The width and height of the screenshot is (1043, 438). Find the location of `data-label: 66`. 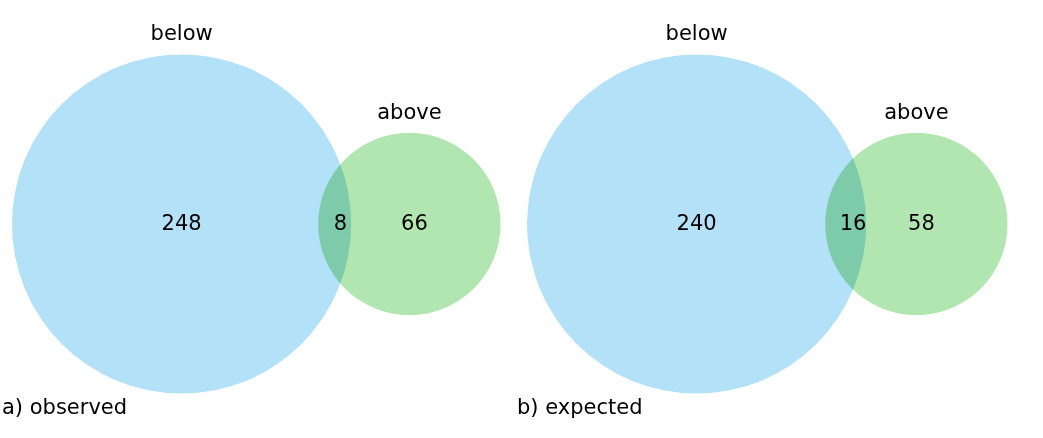

data-label: 66 is located at coordinates (414, 223).